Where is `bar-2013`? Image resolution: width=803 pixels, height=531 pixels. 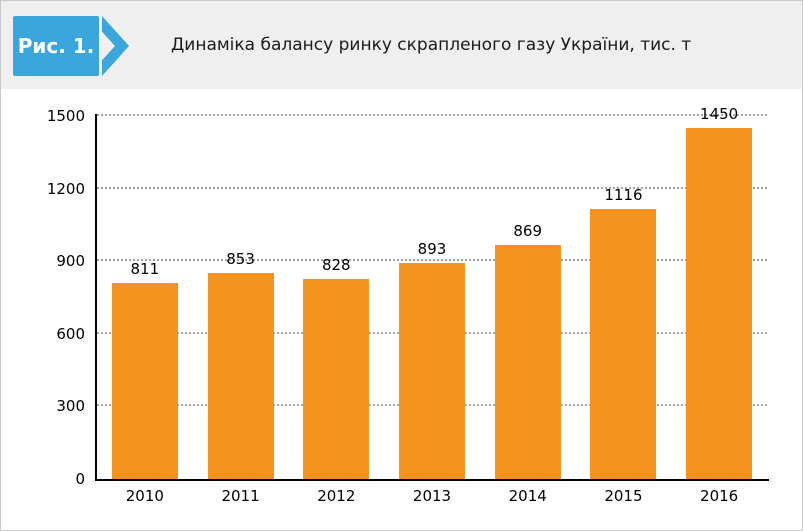
bar-2013 is located at coordinates (432, 370).